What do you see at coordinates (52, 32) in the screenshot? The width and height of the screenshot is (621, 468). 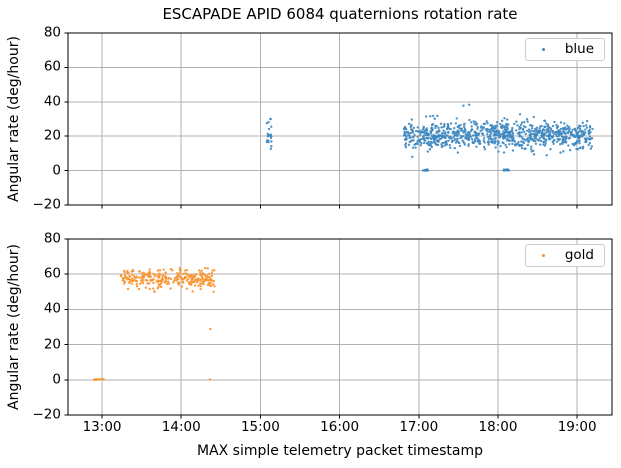 I see `y-tick-label: 80` at bounding box center [52, 32].